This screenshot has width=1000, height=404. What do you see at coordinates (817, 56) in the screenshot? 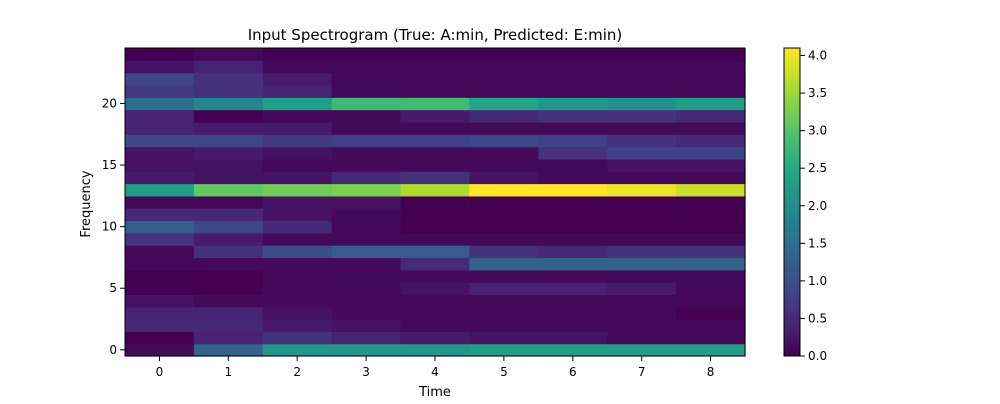
I see `colorbar-tick-label: 4.0` at bounding box center [817, 56].